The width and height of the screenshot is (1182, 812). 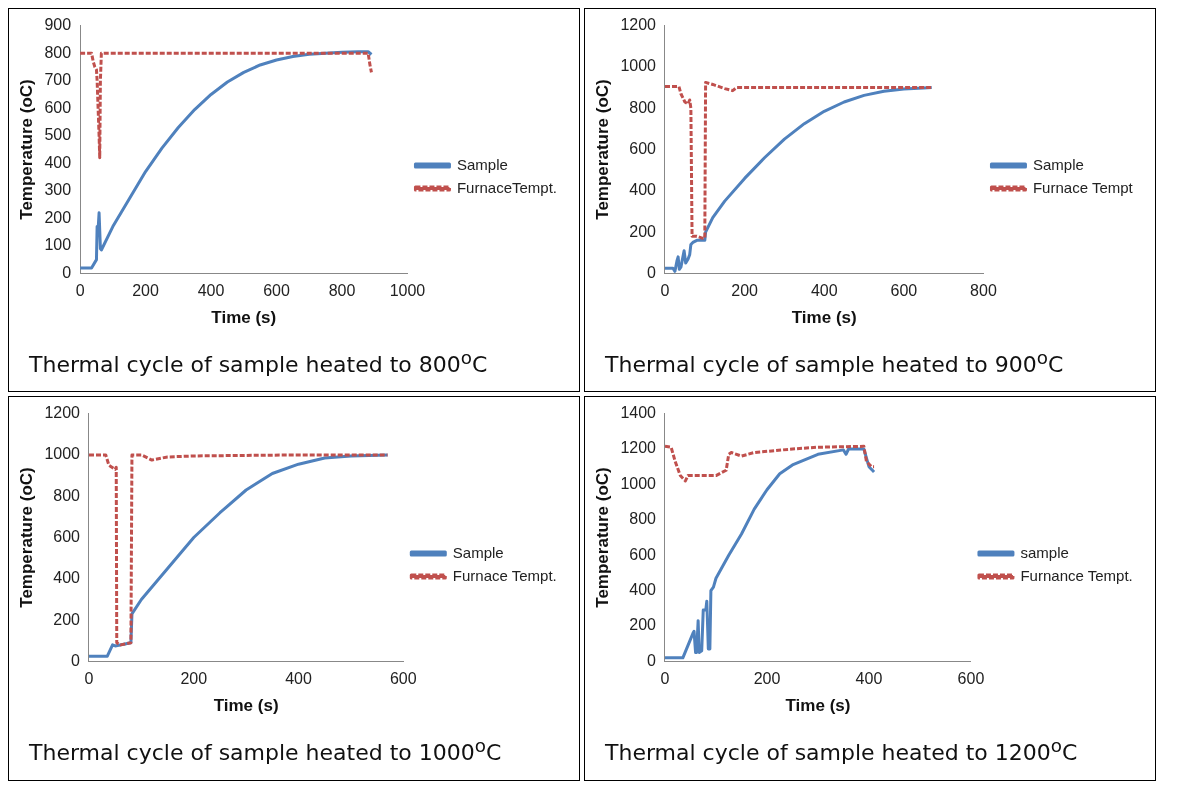 I want to click on legend-label: sample, so click(x=1044, y=552).